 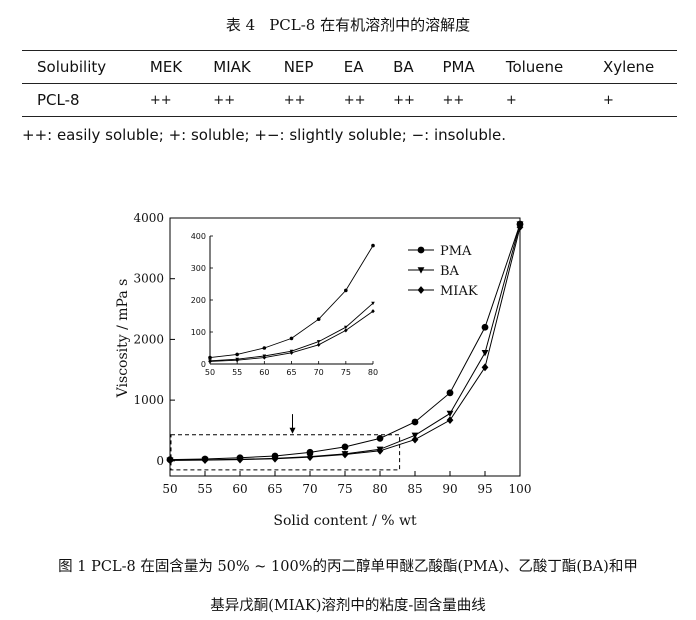 I want to click on table-number: 表 4, so click(x=240, y=25).